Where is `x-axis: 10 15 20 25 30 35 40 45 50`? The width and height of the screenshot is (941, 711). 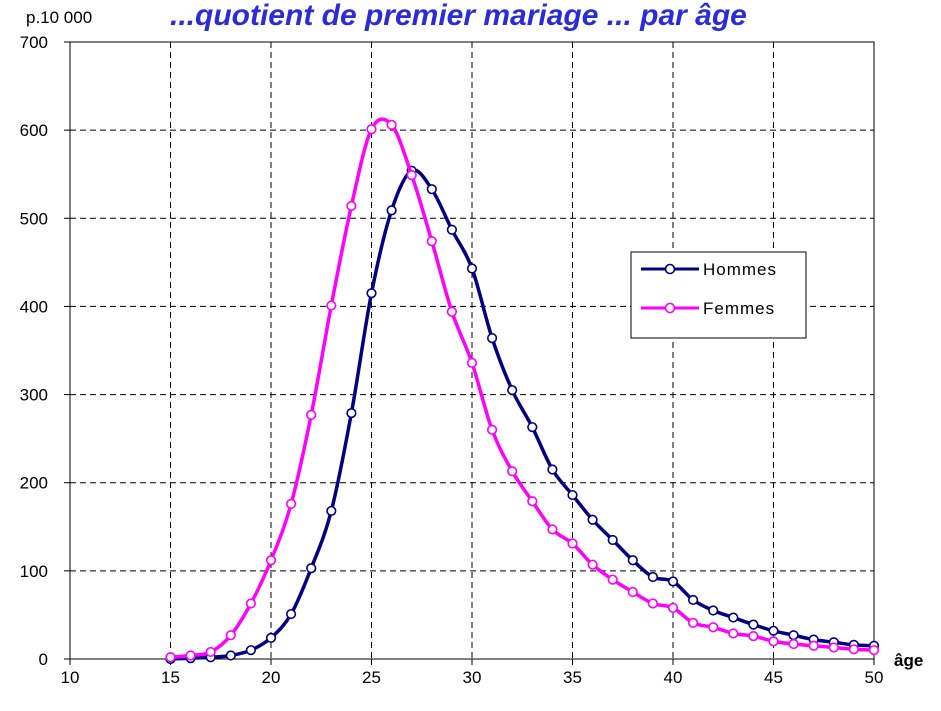
x-axis: 10 15 20 25 30 35 40 45 50 is located at coordinates (472, 673).